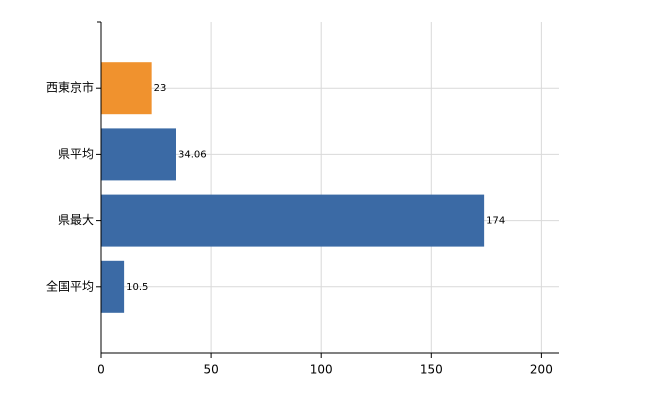  I want to click on x-tick-label: 0, so click(101, 370).